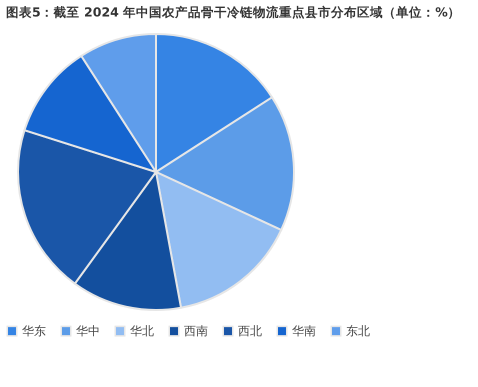 The width and height of the screenshot is (478, 387). I want to click on legend-label: 东北, so click(358, 331).